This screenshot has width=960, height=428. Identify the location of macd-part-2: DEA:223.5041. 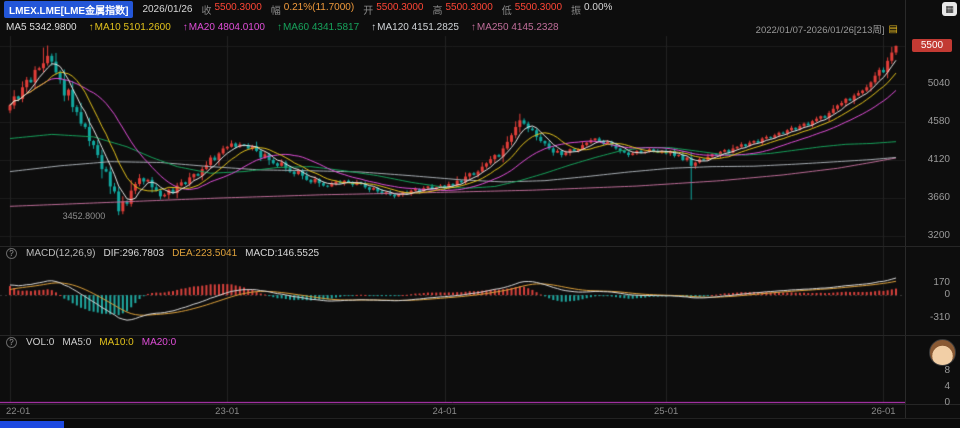
(205, 253).